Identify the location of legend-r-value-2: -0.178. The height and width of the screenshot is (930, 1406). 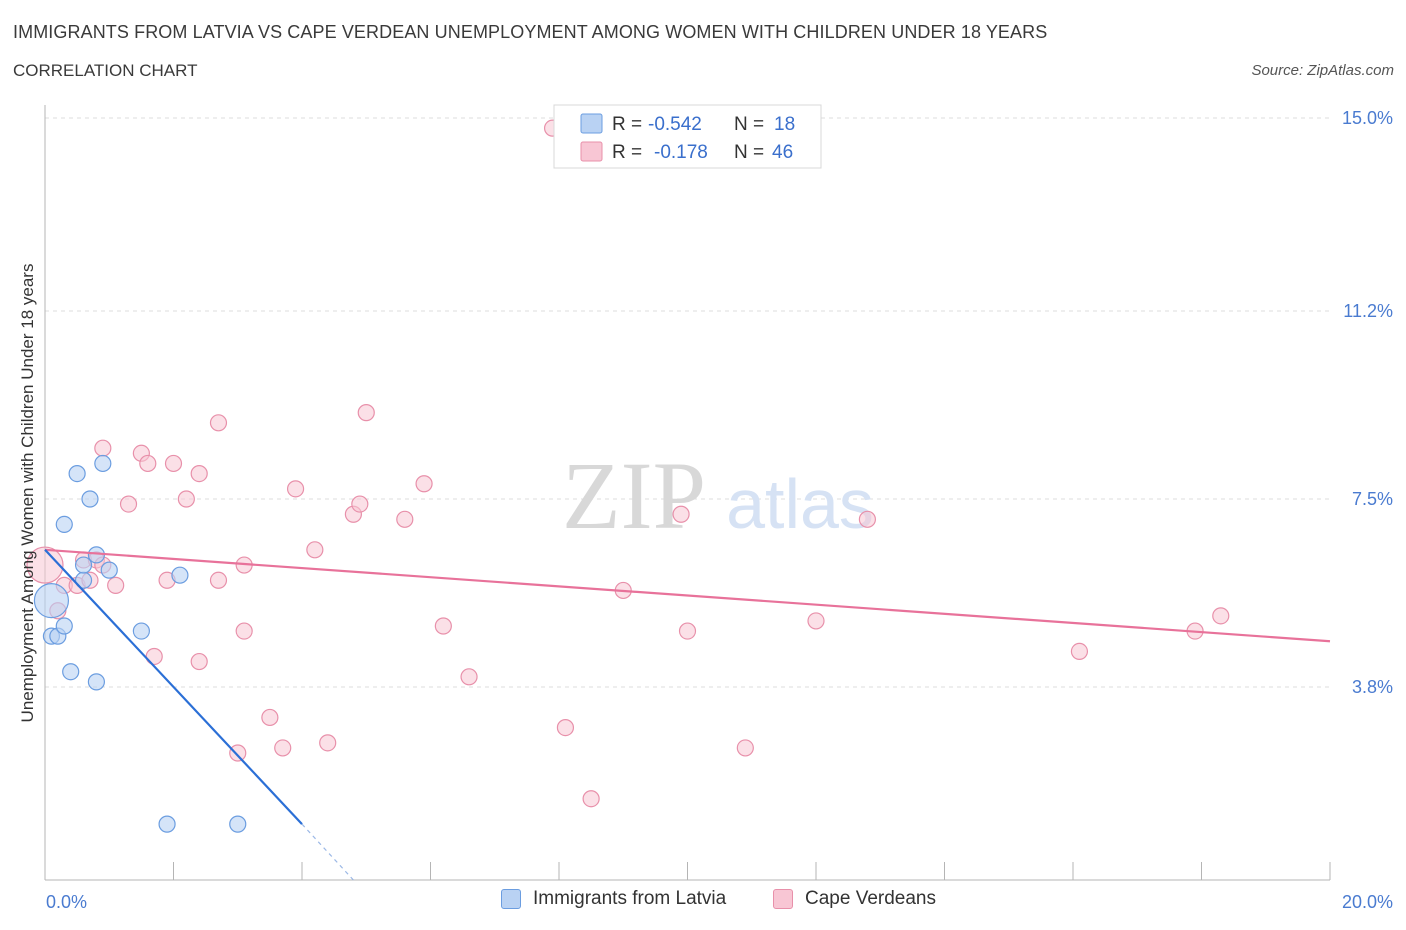
(681, 152).